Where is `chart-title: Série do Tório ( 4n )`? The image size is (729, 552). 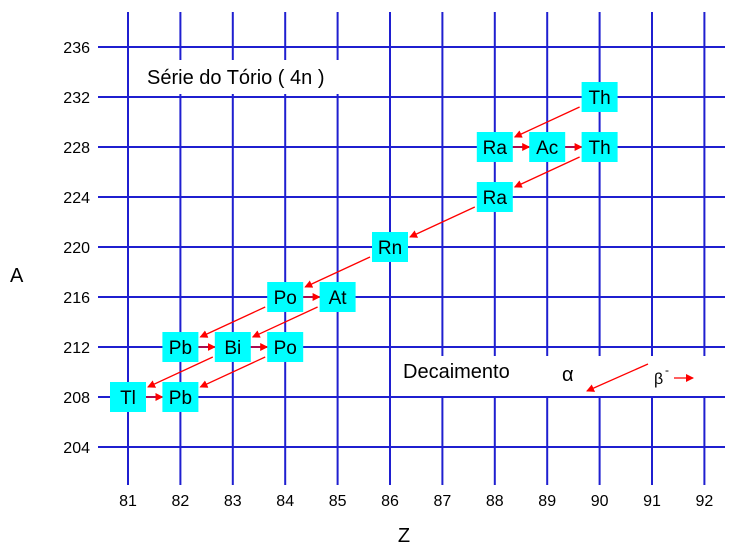 chart-title: Série do Tório ( 4n ) is located at coordinates (236, 78).